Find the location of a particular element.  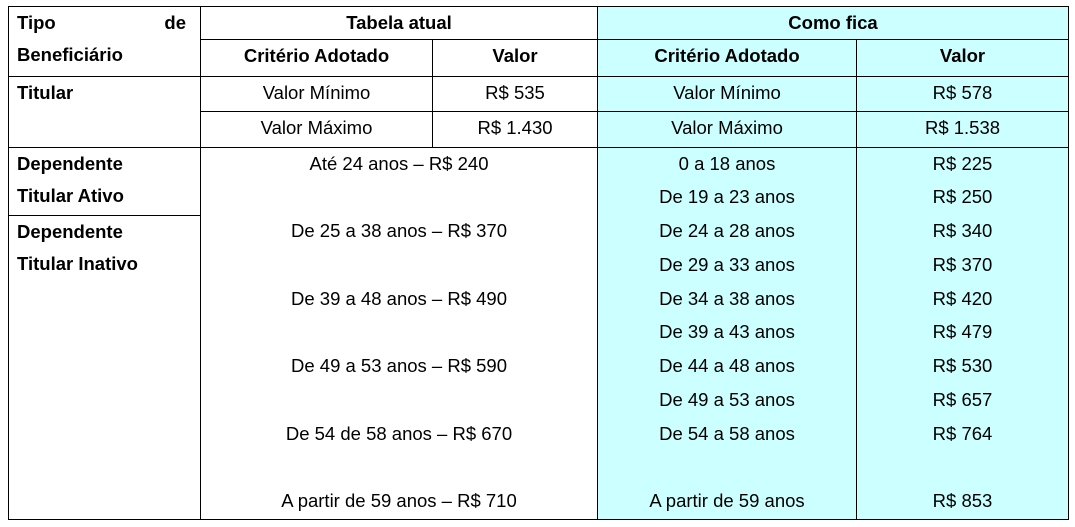

old-criterio: Valor Máximo is located at coordinates (316, 129).